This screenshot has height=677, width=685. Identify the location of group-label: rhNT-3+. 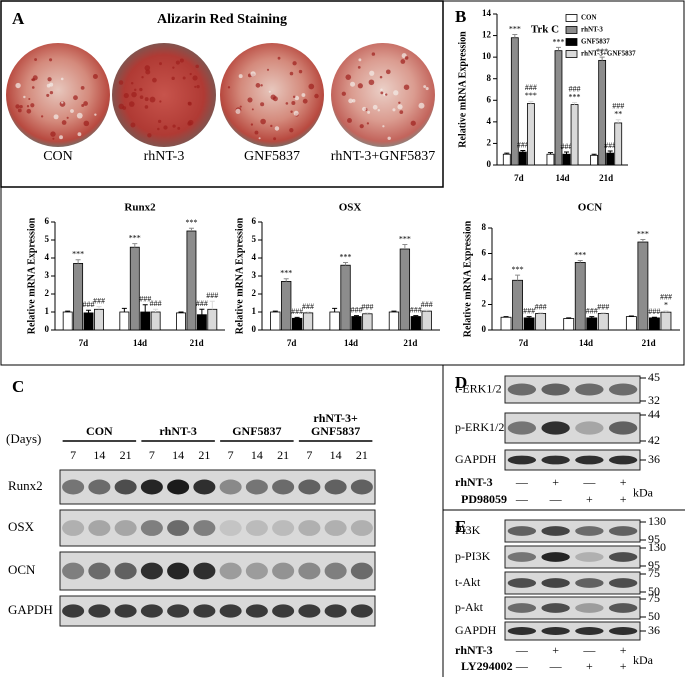
(335, 418).